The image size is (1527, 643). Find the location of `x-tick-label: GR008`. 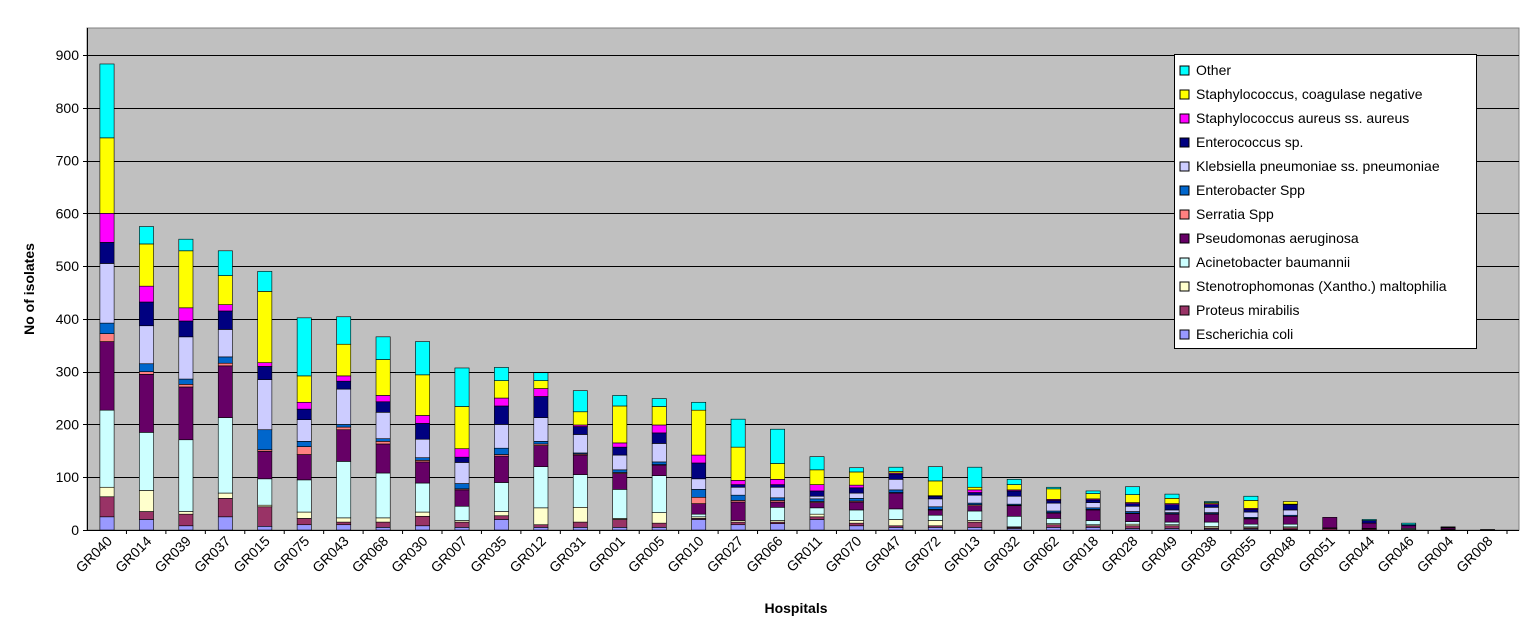

x-tick-label: GR008 is located at coordinates (1474, 554).